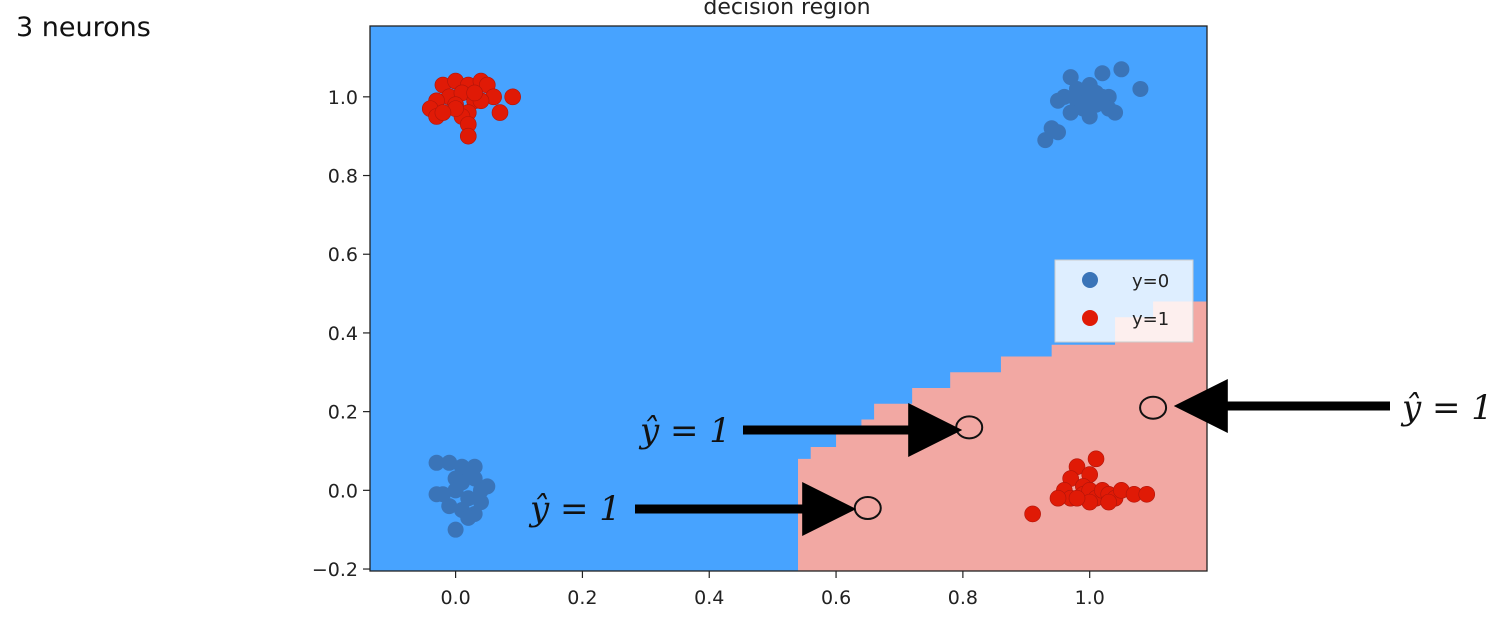  What do you see at coordinates (343, 334) in the screenshot?
I see `y-tick-label-3: 0.4` at bounding box center [343, 334].